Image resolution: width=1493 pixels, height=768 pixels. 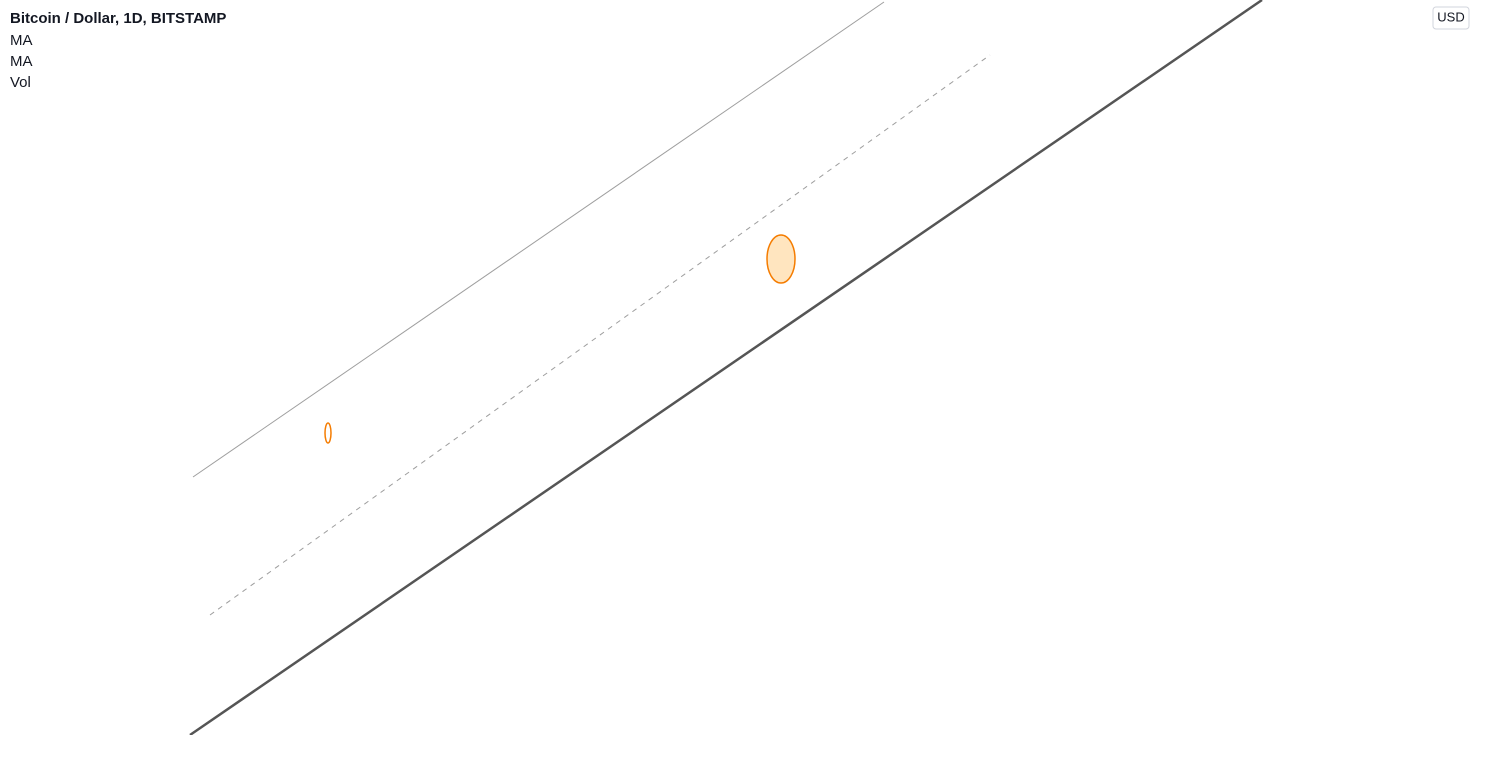 I want to click on currency-badge, so click(x=1451, y=18).